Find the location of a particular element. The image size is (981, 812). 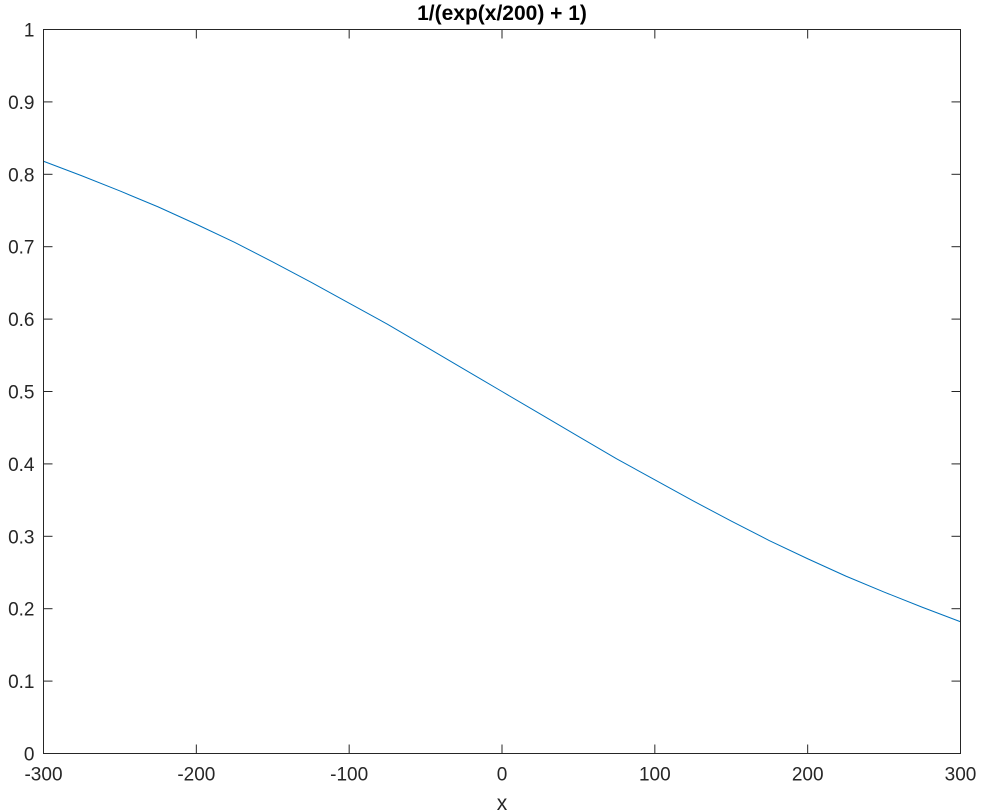

x-tick-label: -100 is located at coordinates (349, 775).